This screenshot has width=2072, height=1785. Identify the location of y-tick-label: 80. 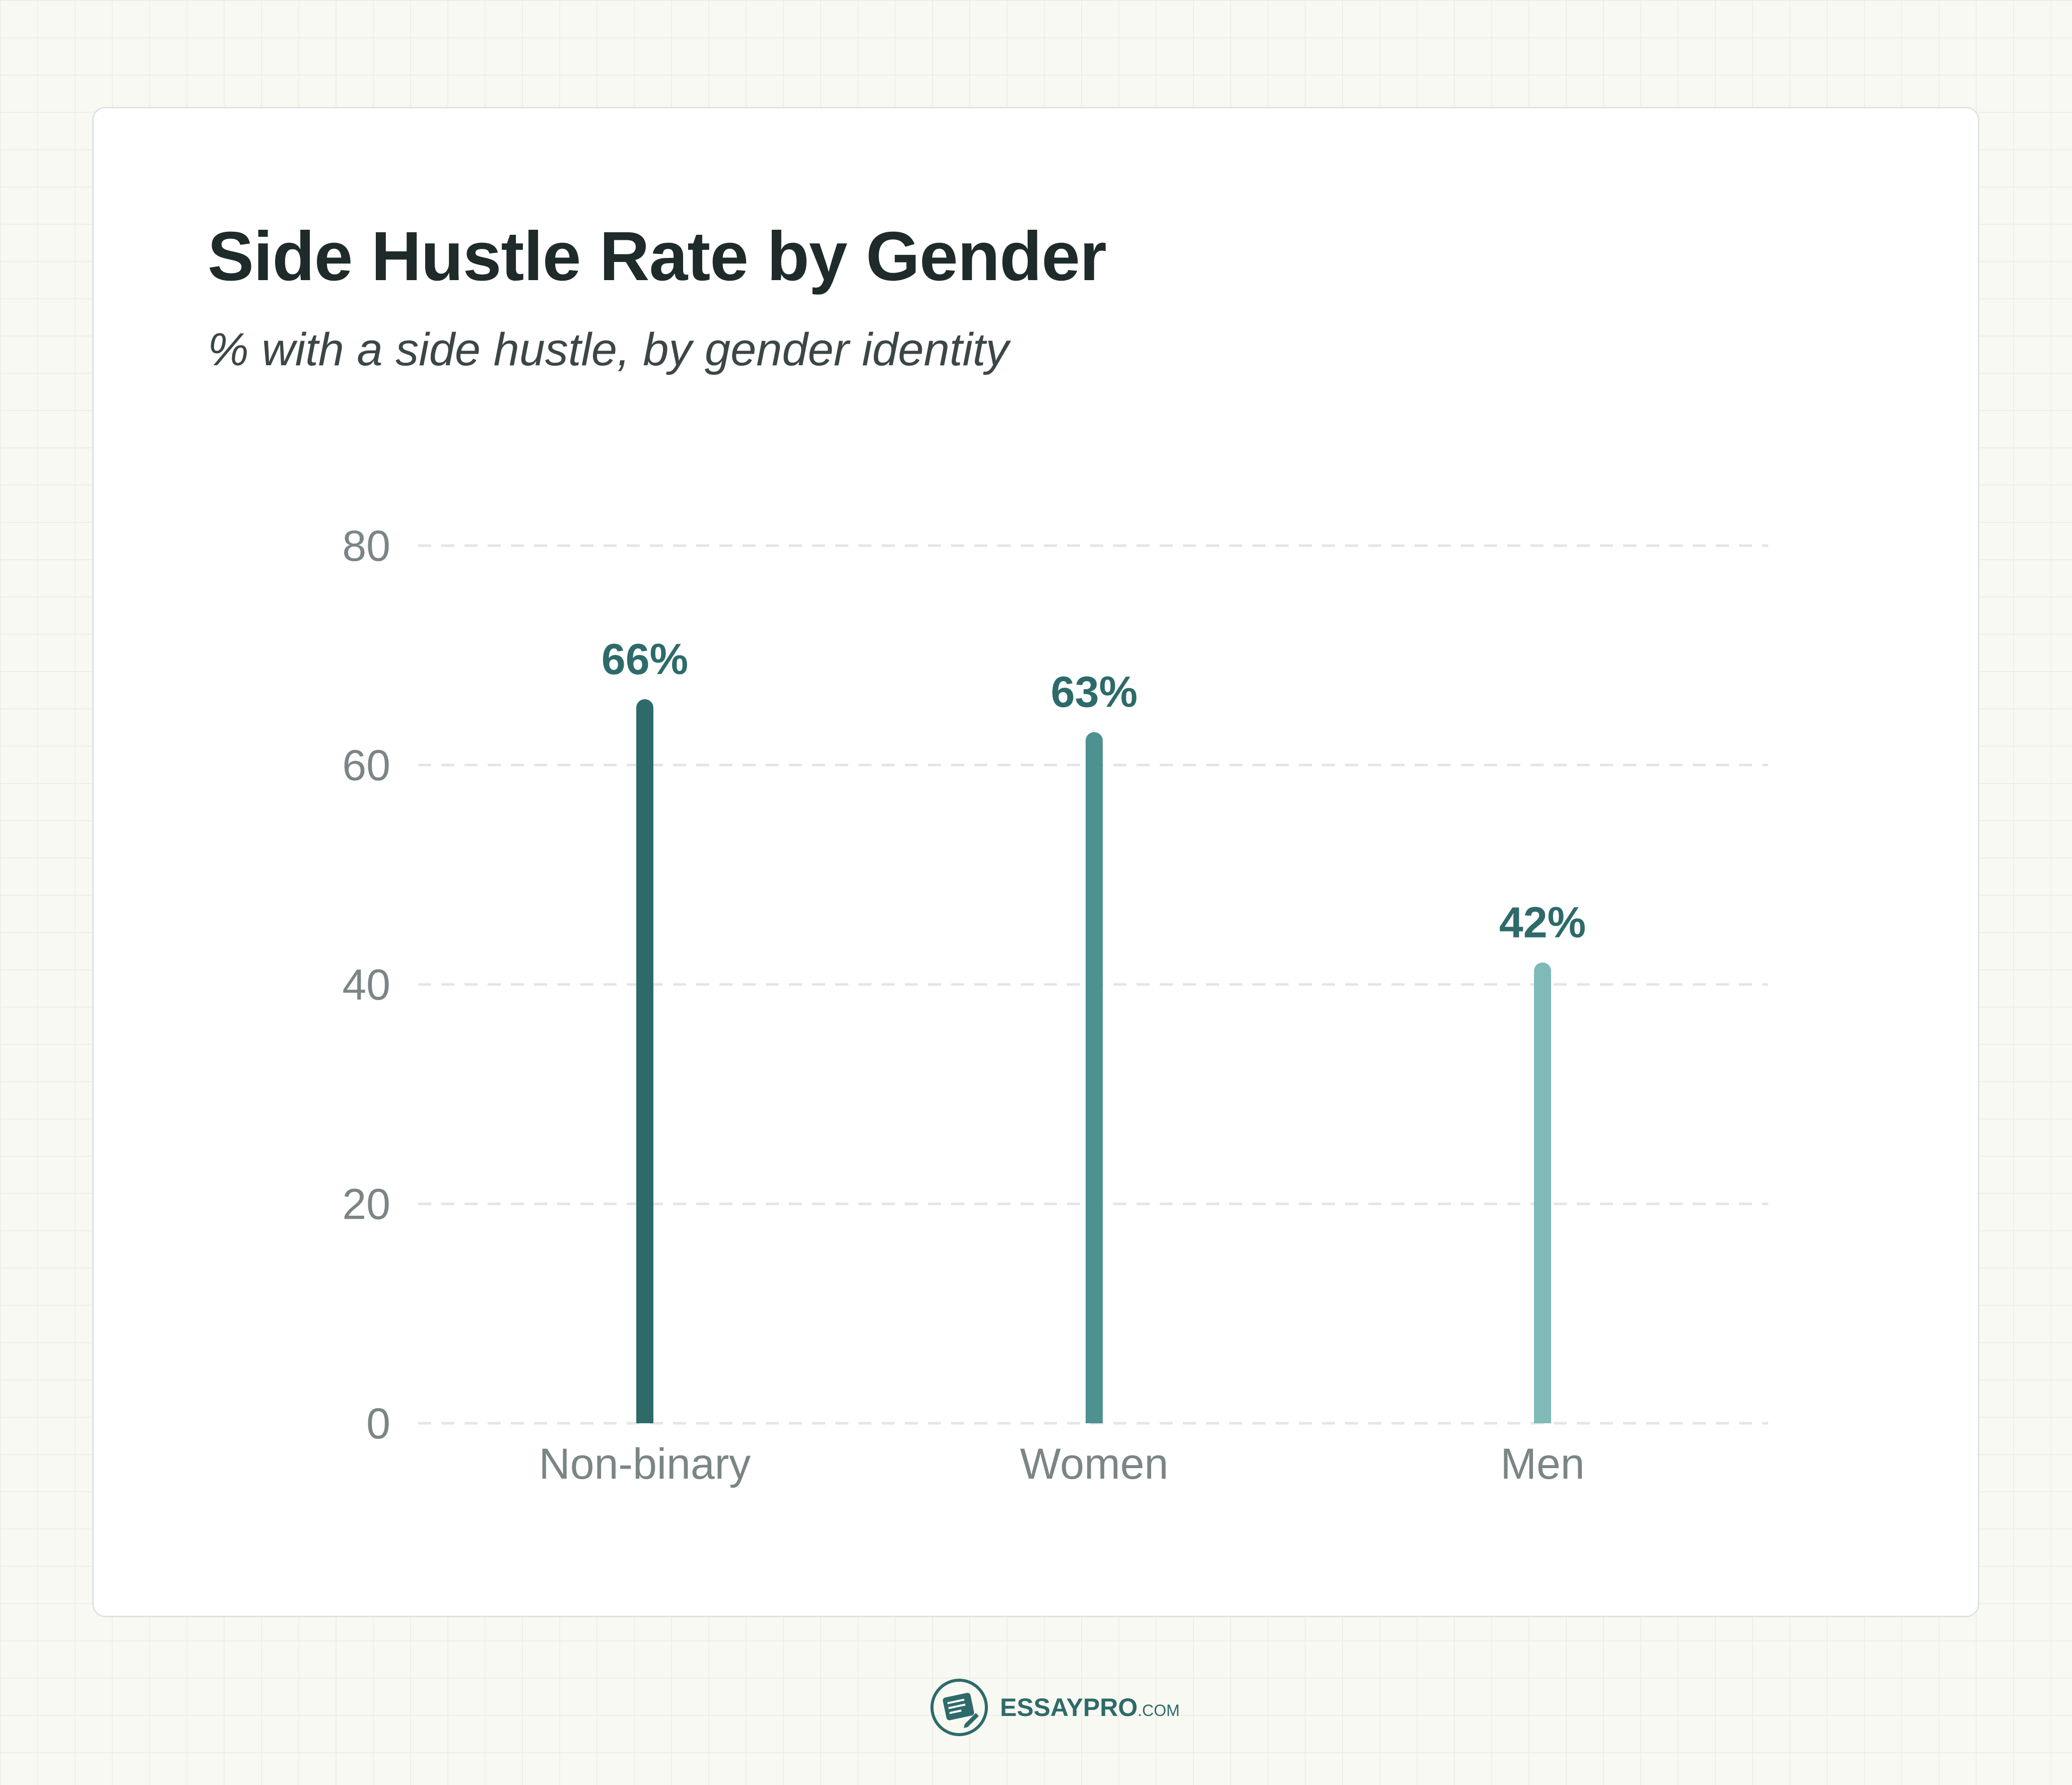
(366, 546).